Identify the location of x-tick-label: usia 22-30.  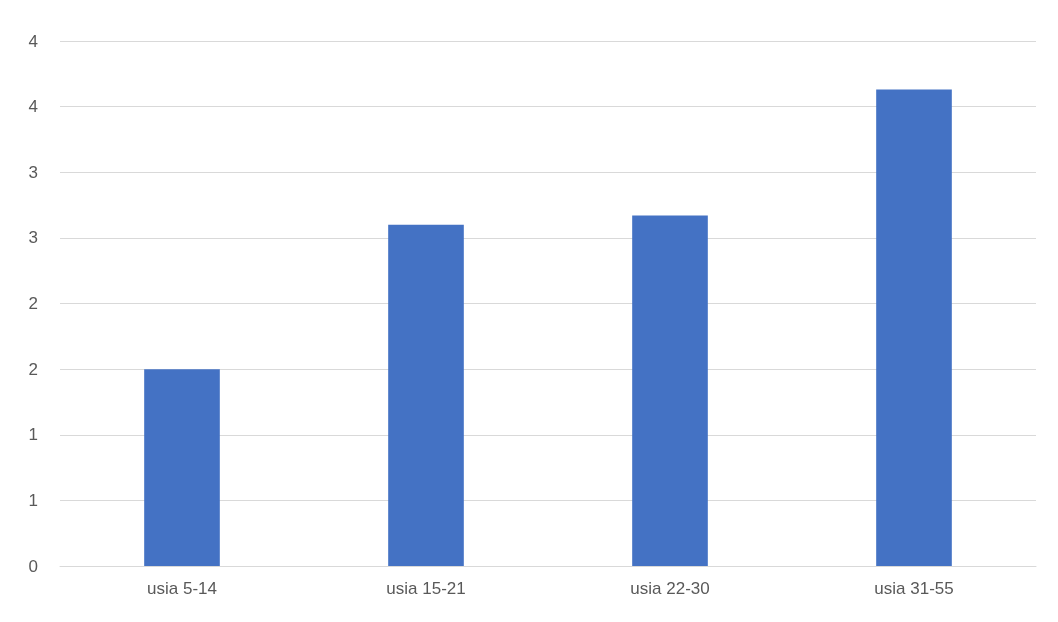
(670, 588).